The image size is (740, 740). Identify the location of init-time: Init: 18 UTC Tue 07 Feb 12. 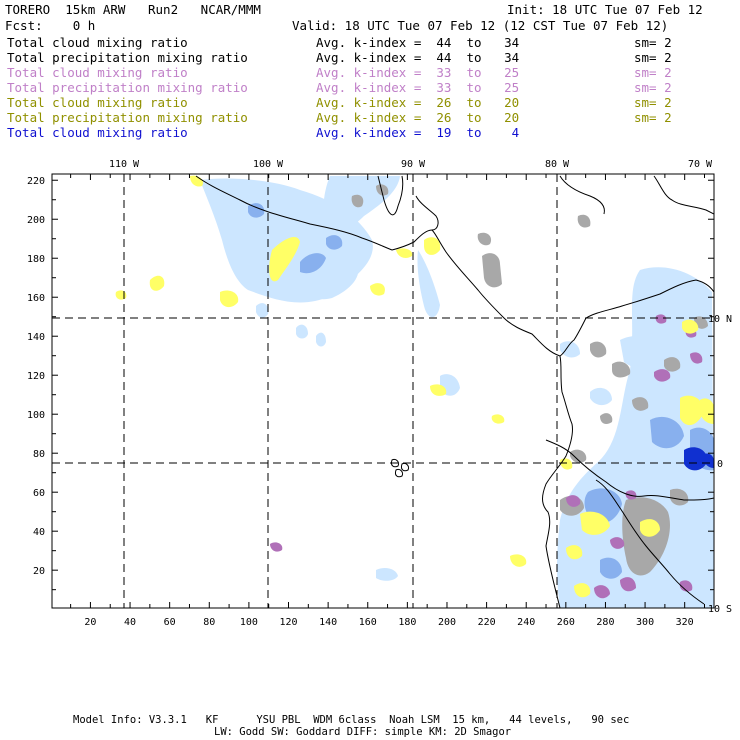
(605, 9).